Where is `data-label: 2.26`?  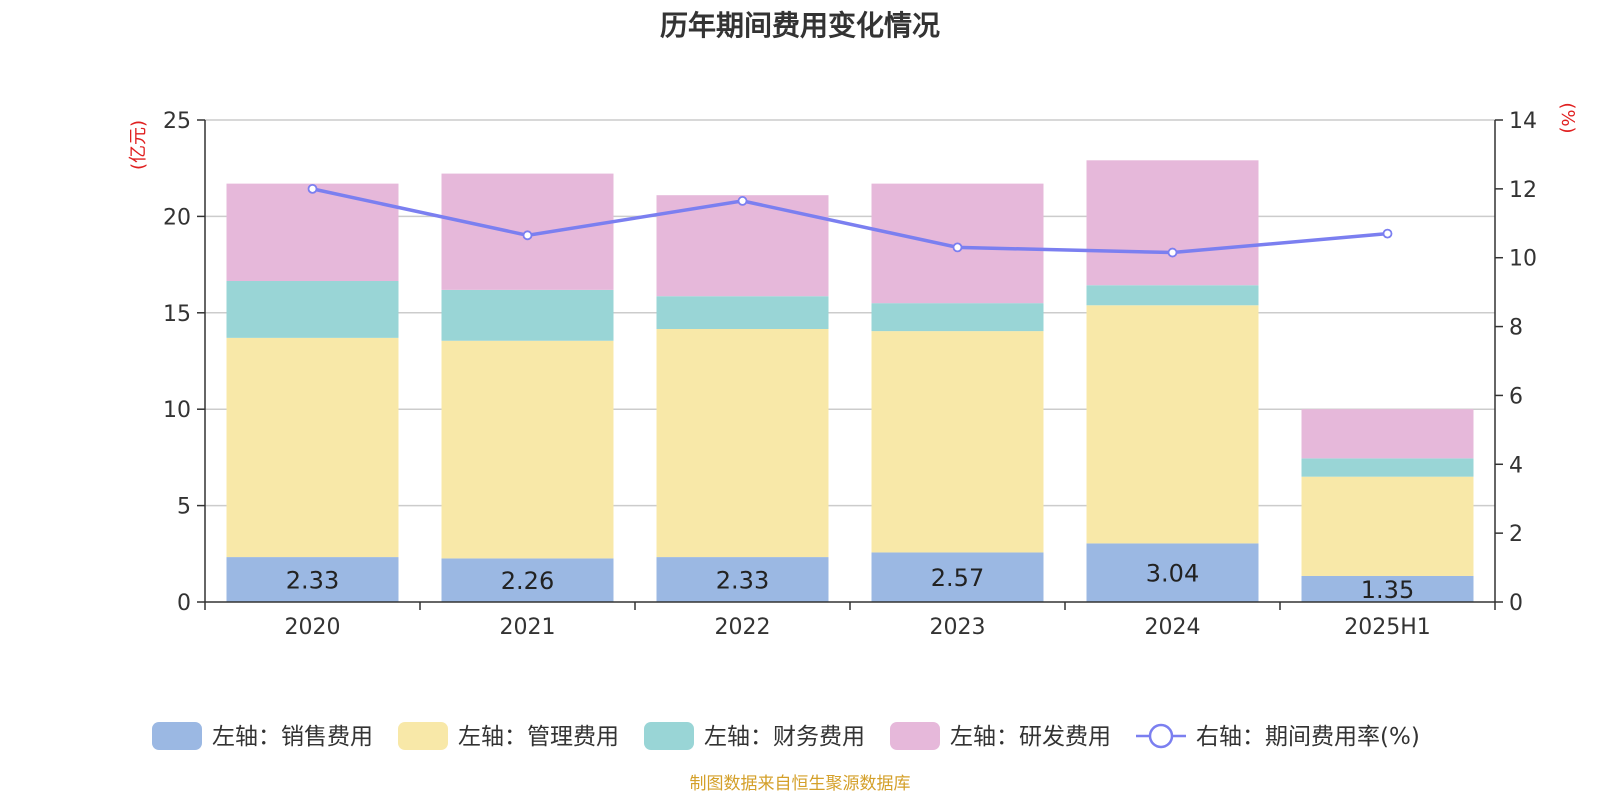 data-label: 2.26 is located at coordinates (527, 581).